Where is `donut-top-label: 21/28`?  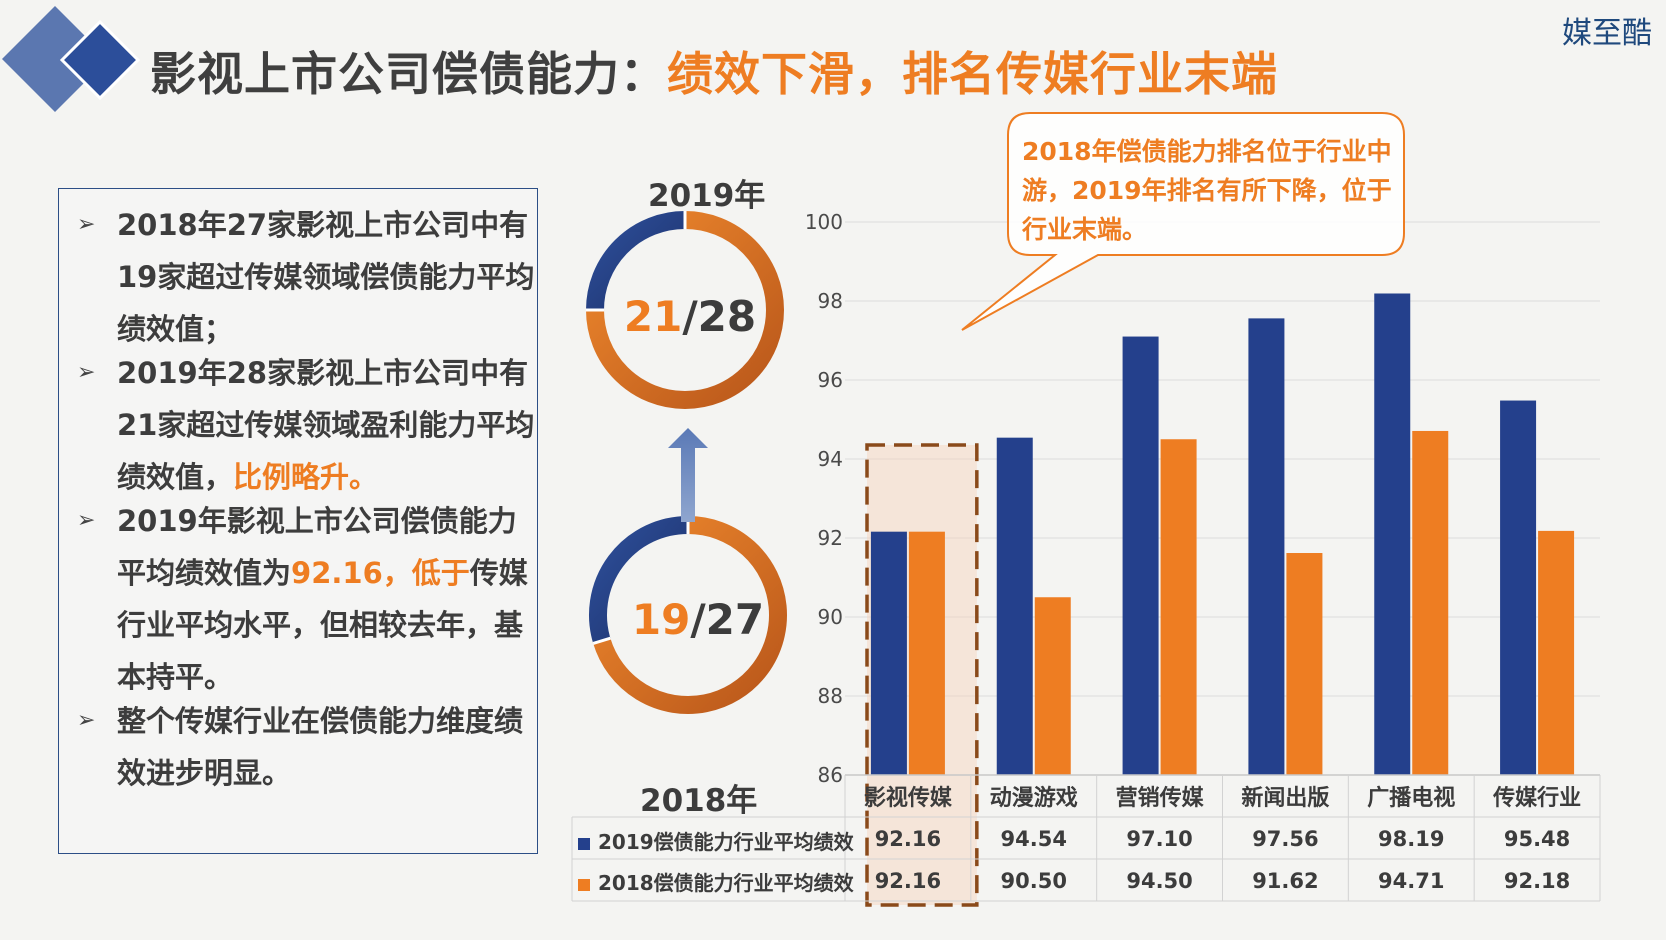
donut-top-label: 21/28 is located at coordinates (690, 316).